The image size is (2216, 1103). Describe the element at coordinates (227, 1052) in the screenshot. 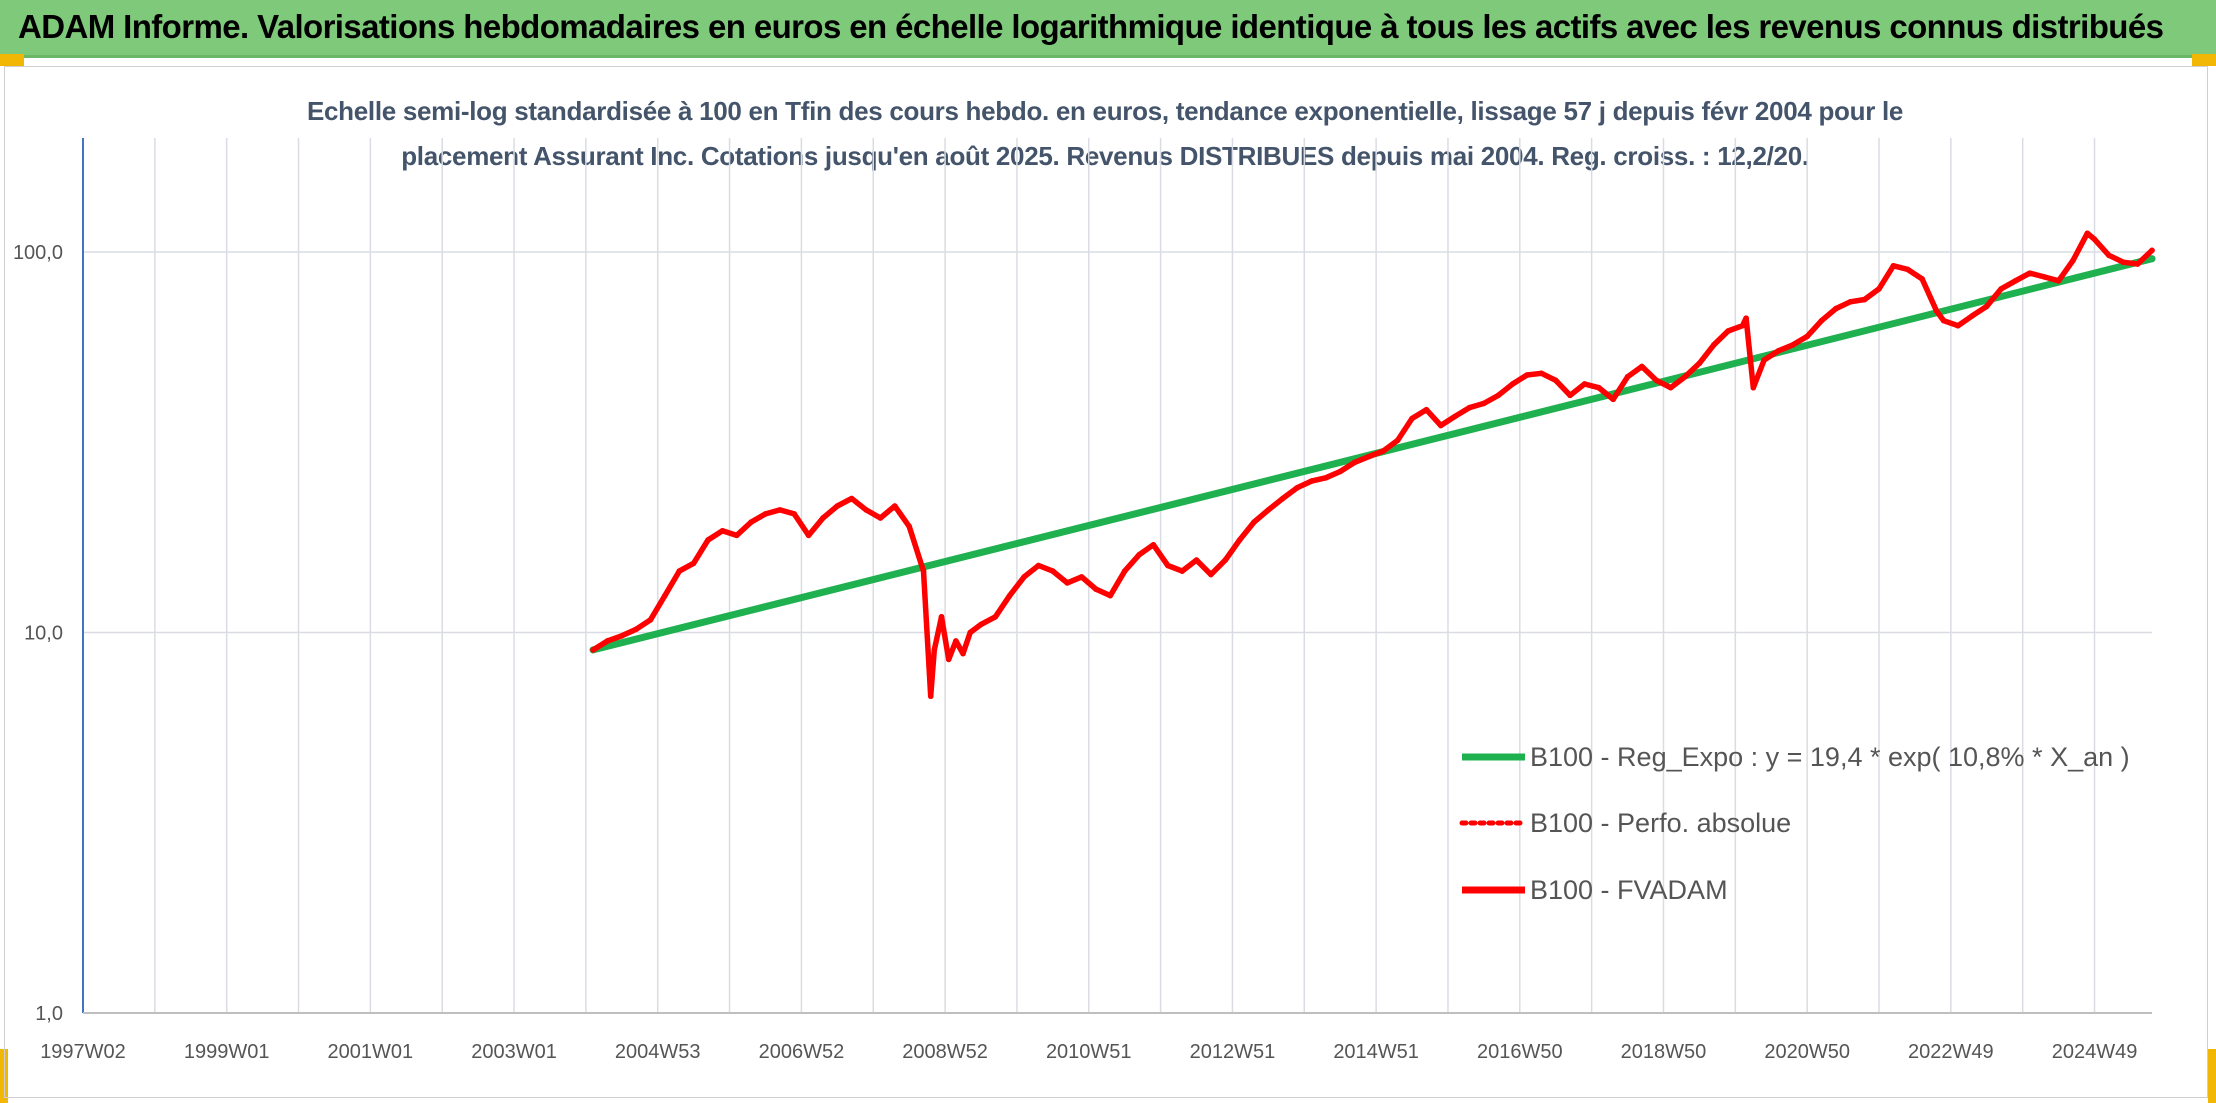

I see `x-tick-label: 1999W01` at that location.